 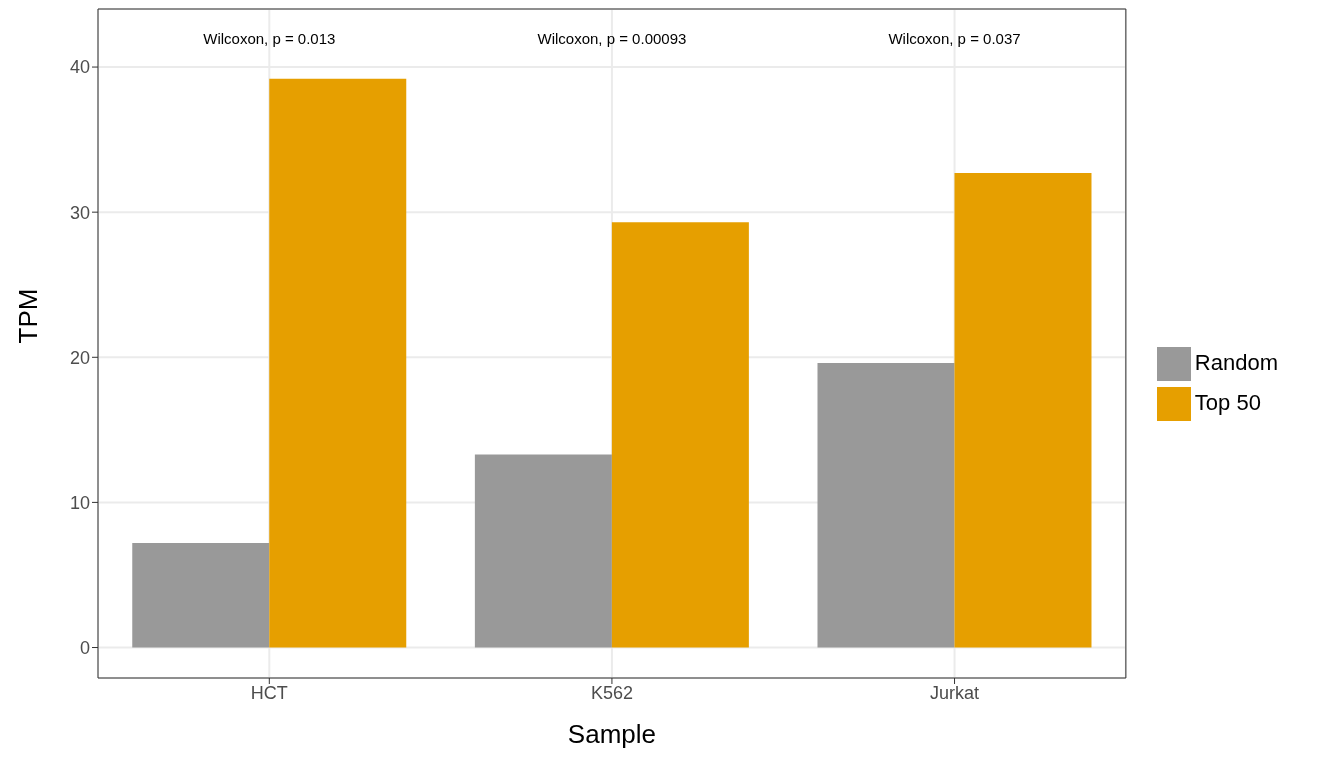 What do you see at coordinates (84, 647) in the screenshot?
I see `y-tick-label: 0` at bounding box center [84, 647].